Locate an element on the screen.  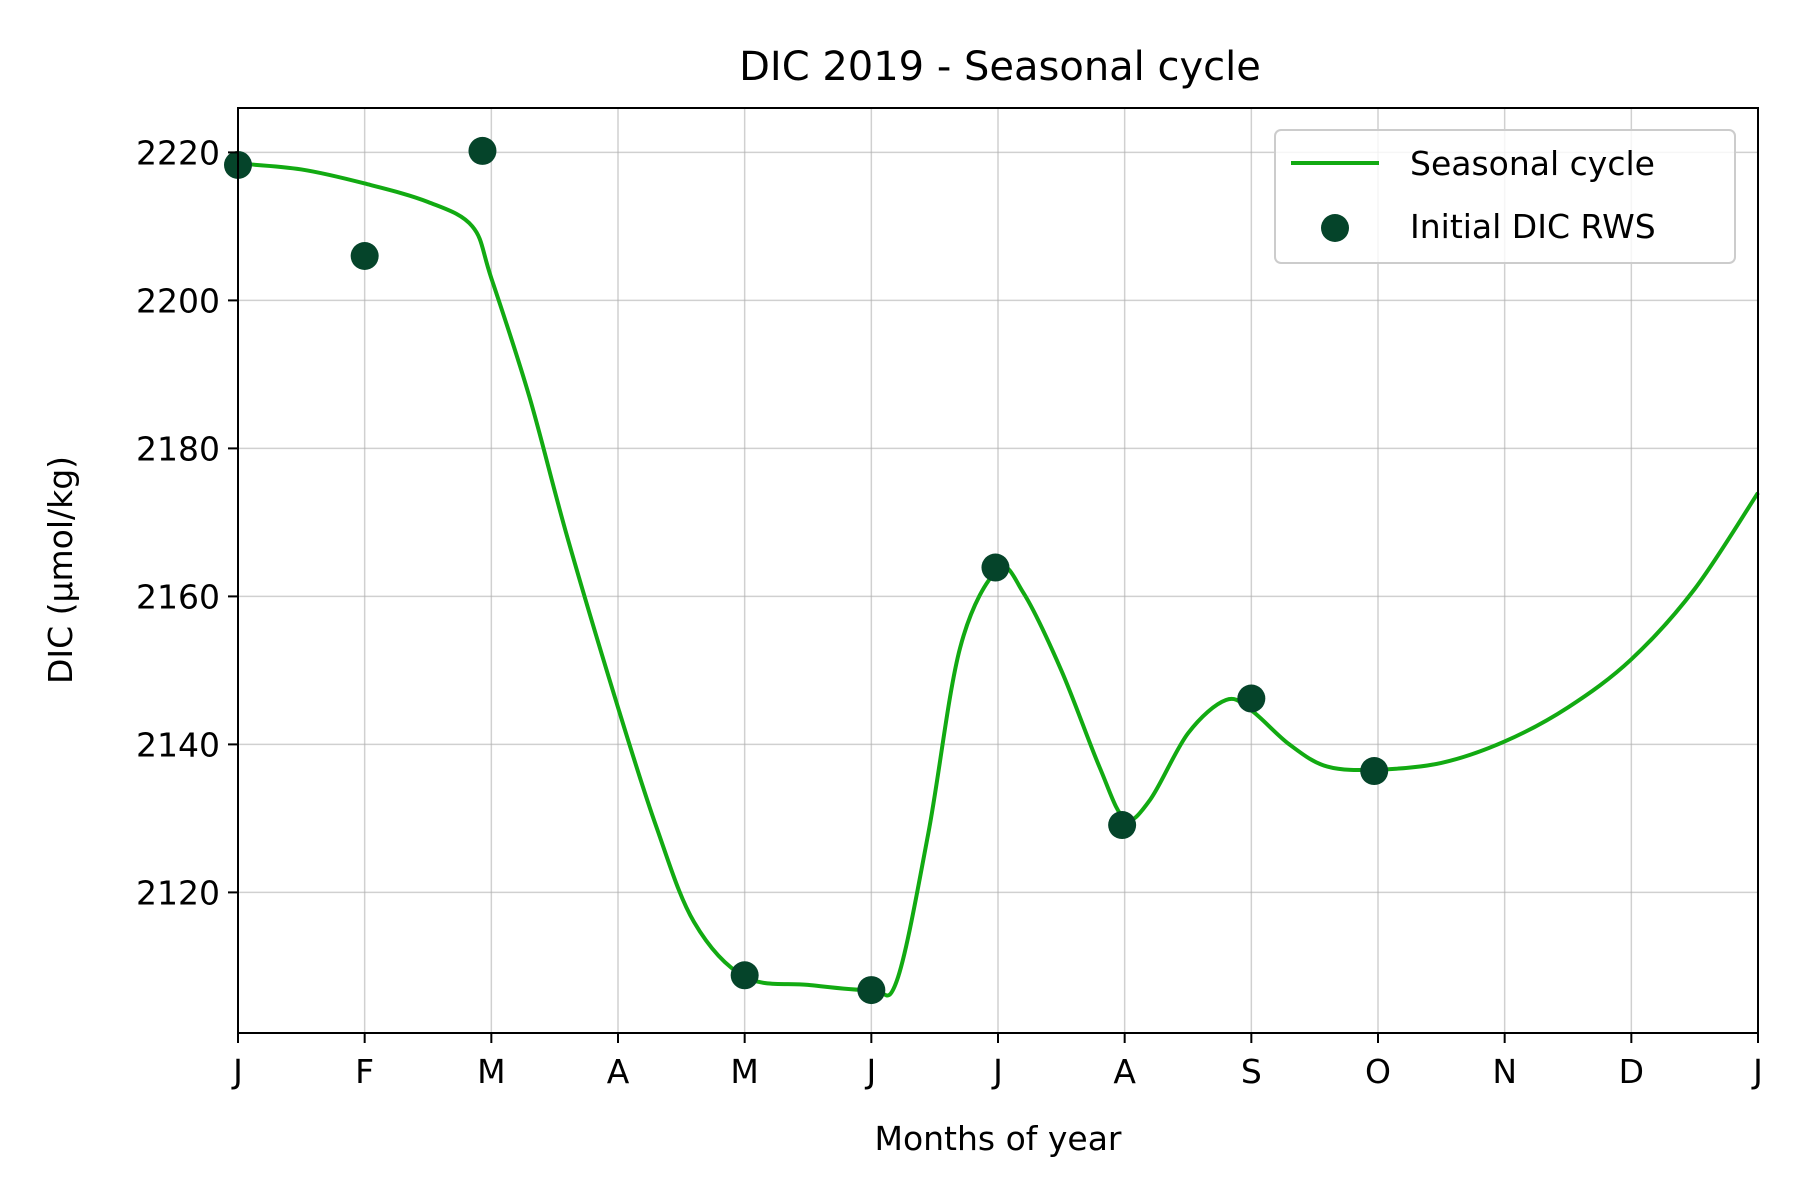
y-tick-label: 2200 is located at coordinates (178, 300).